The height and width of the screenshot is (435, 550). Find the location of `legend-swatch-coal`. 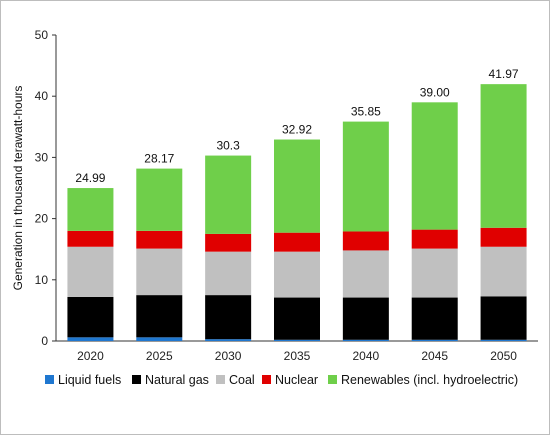

legend-swatch-coal is located at coordinates (220, 379).